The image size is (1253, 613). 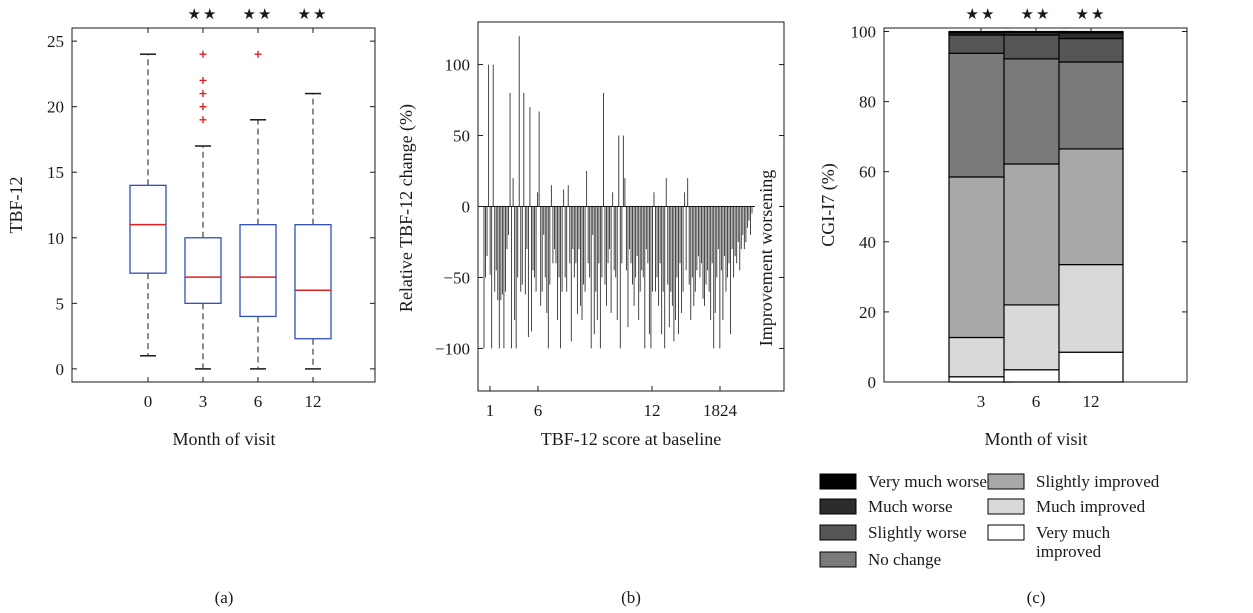 I want to click on panel-a-caption: (a), so click(x=224, y=597).